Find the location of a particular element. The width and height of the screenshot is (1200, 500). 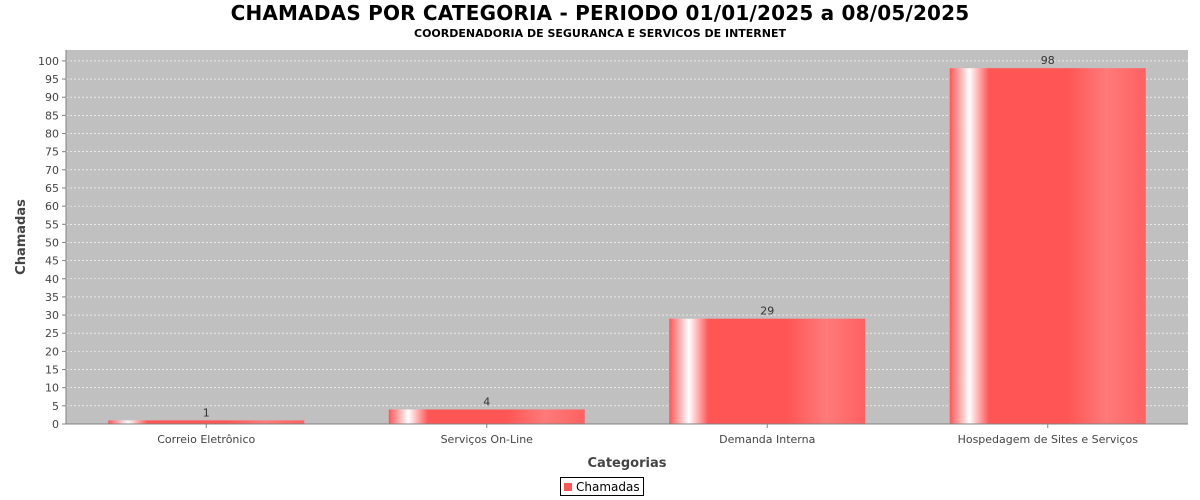

y-tick-label: 70 is located at coordinates (52, 170).